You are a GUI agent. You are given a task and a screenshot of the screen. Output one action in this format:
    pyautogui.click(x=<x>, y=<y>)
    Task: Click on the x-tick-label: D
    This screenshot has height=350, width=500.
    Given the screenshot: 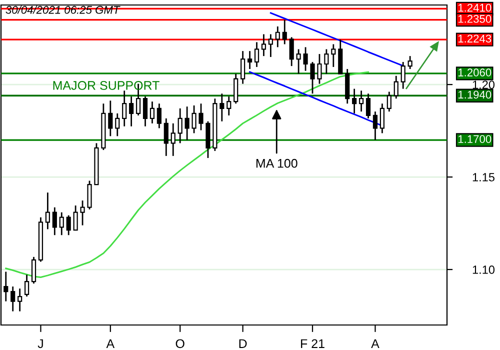 What is the action you would take?
    pyautogui.click(x=243, y=343)
    